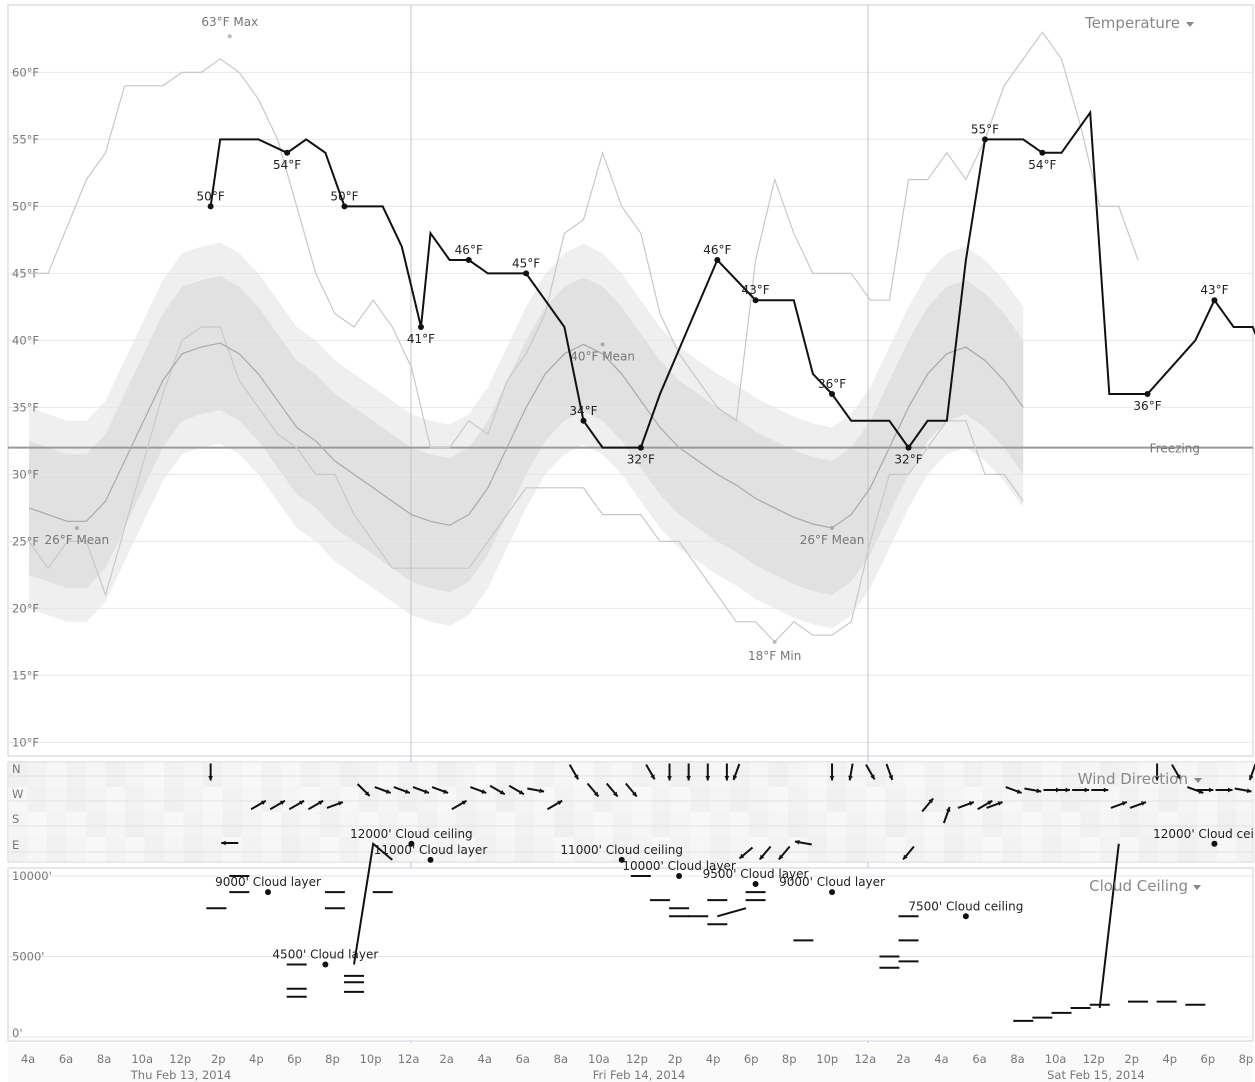  I want to click on temp-y-tick-label: 45°F, so click(25, 273).